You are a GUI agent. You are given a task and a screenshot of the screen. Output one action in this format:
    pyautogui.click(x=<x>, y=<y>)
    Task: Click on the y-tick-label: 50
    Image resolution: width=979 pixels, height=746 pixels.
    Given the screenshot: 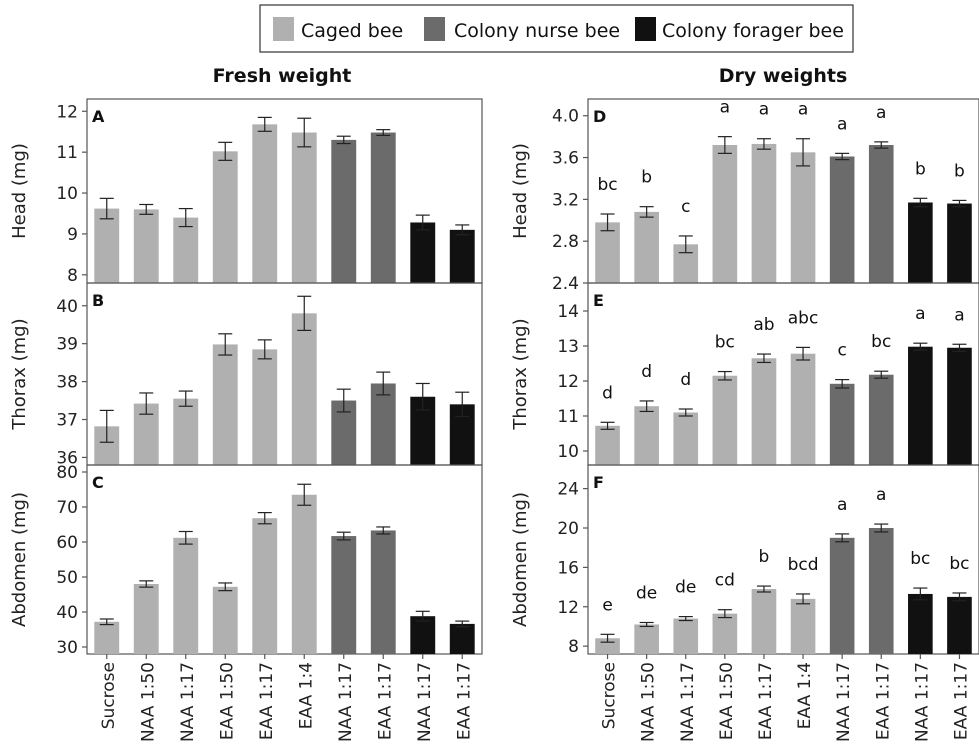 What is the action you would take?
    pyautogui.click(x=67, y=578)
    